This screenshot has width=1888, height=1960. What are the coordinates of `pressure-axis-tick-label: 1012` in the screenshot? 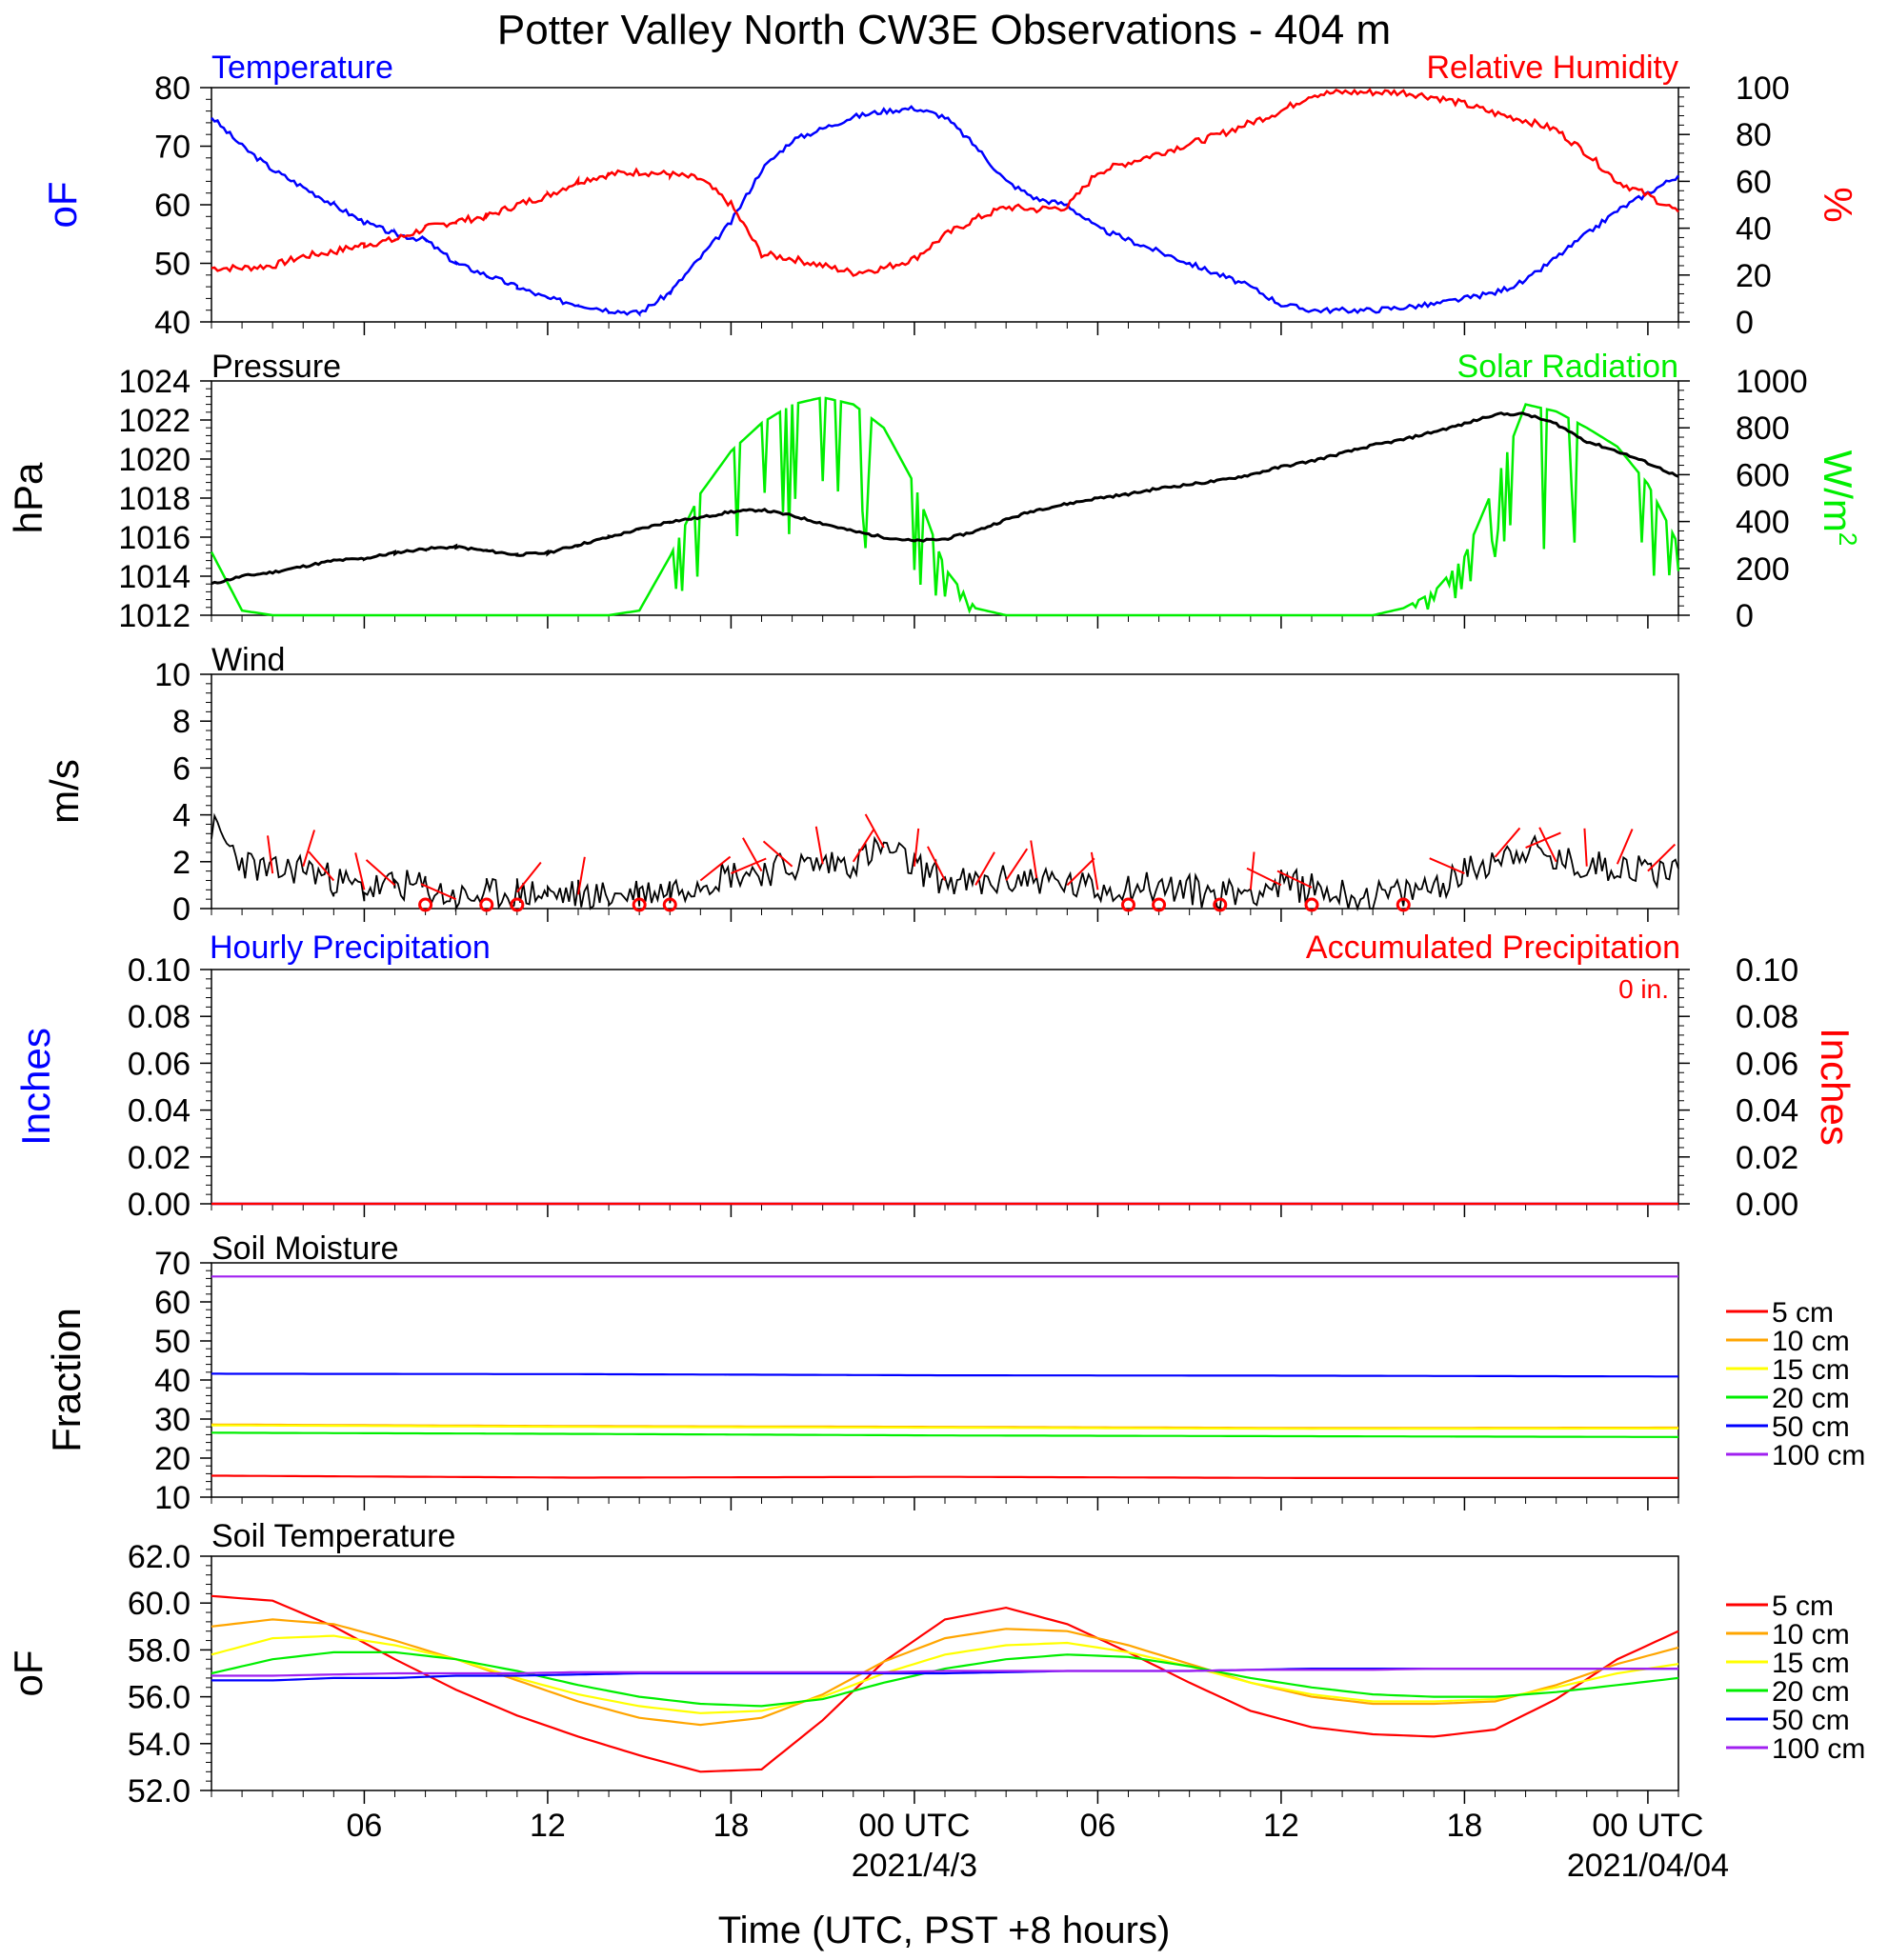 It's located at (154, 616).